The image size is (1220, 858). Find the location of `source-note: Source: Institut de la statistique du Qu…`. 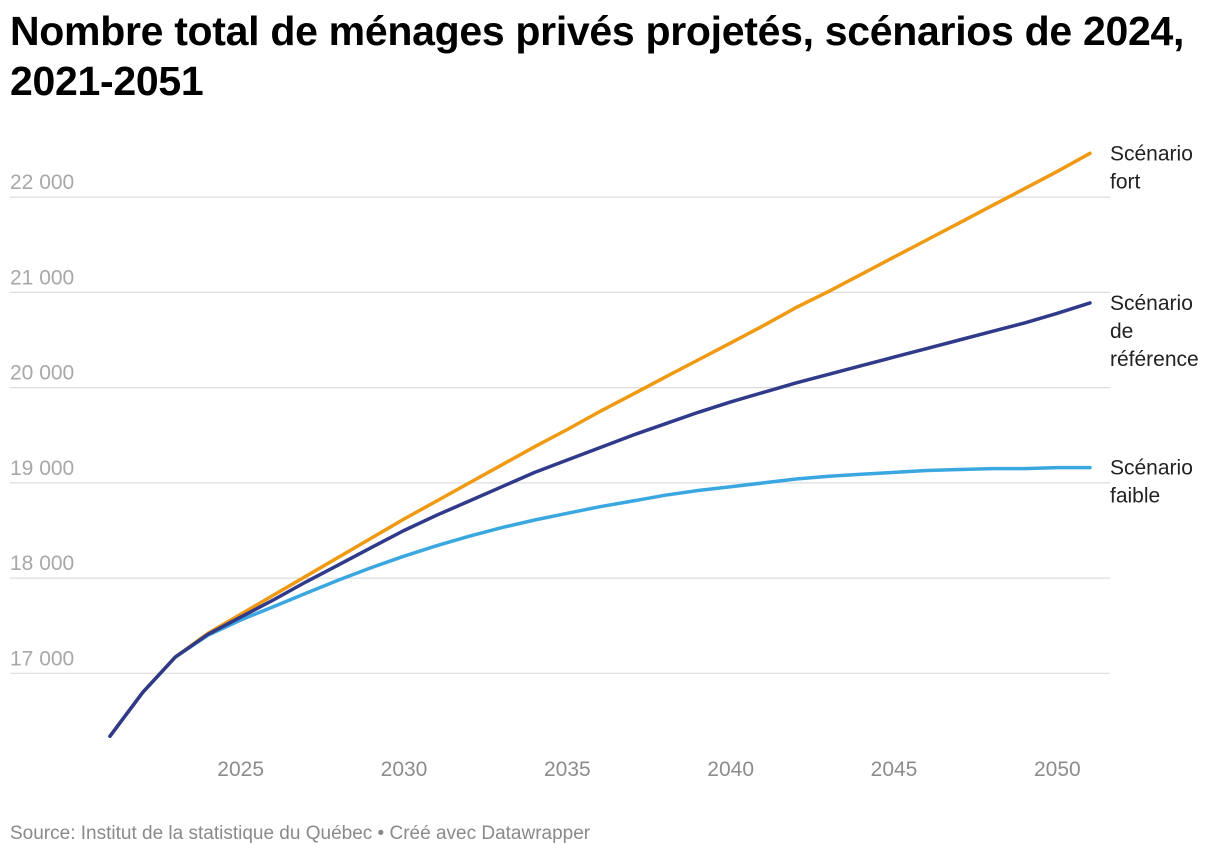

source-note: Source: Institut de la statistique du Qu… is located at coordinates (300, 833).